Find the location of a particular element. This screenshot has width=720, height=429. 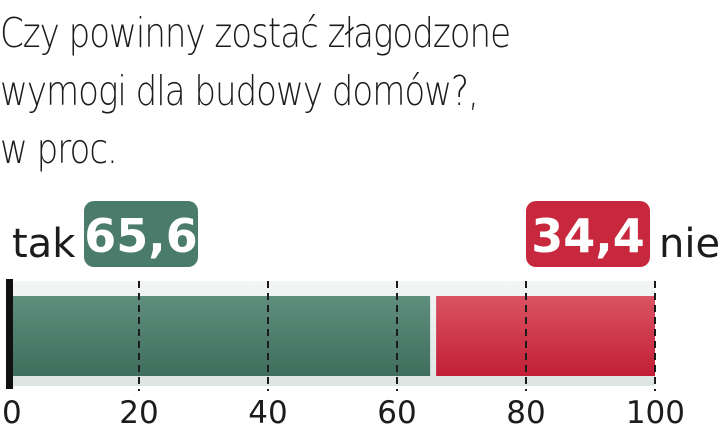

value-badge-nie is located at coordinates (588, 234).